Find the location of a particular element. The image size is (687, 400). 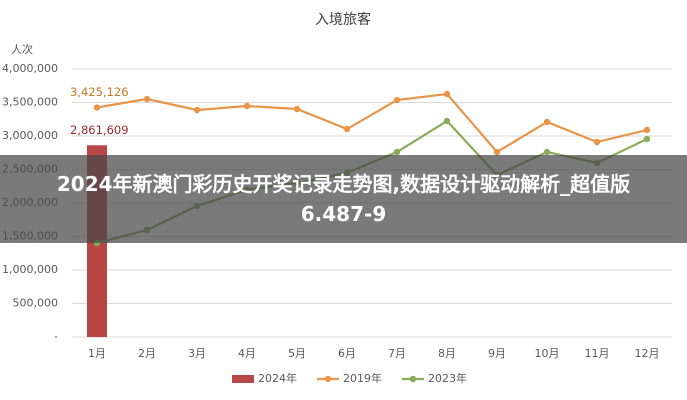

y-tick-label: 500,000 is located at coordinates (36, 303).